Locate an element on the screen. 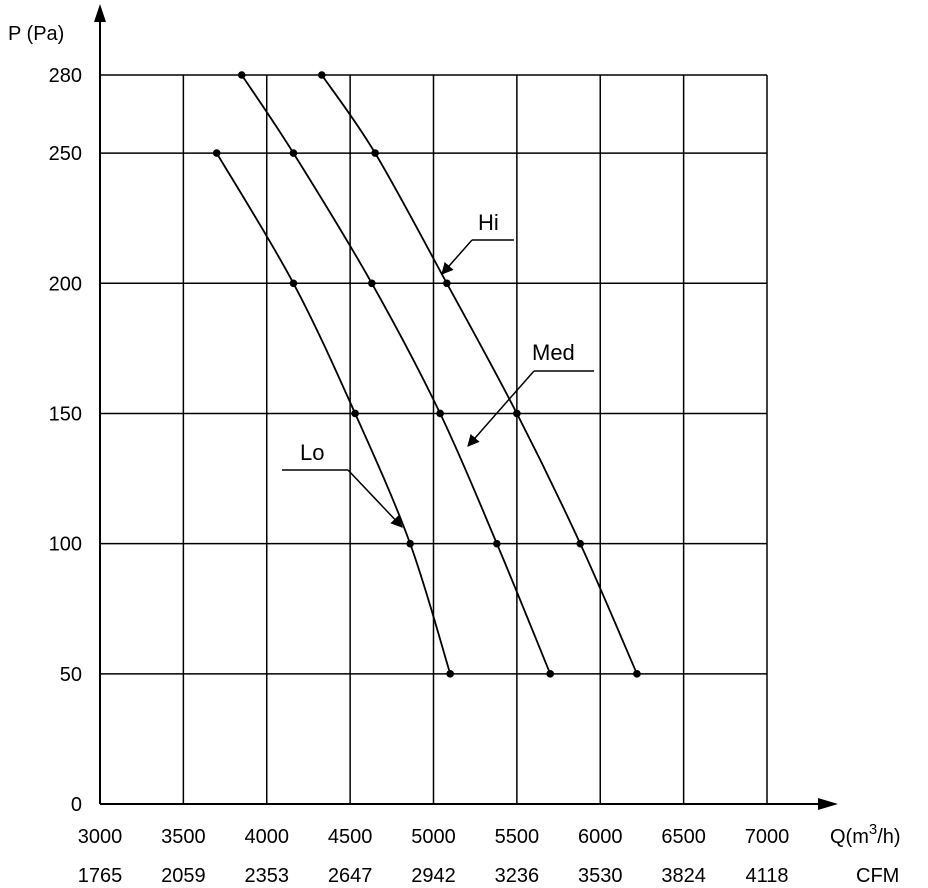  med-leader-arrow is located at coordinates (501, 408).